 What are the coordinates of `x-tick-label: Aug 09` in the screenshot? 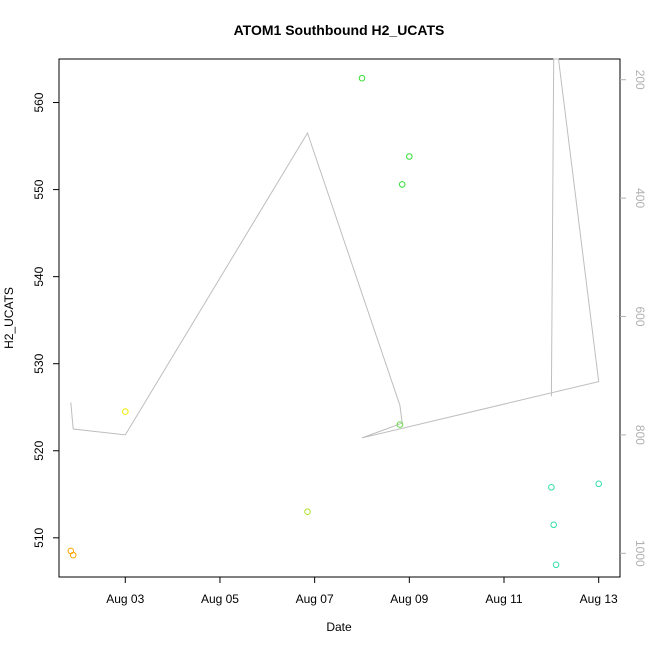 It's located at (409, 599).